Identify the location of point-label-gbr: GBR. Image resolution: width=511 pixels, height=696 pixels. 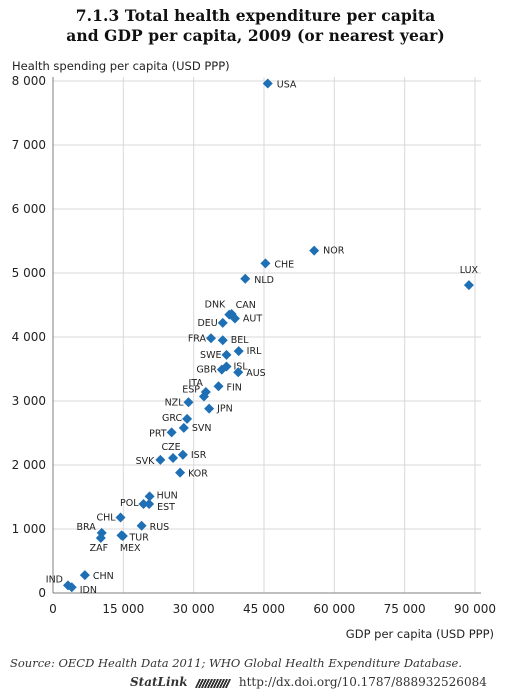
(206, 370).